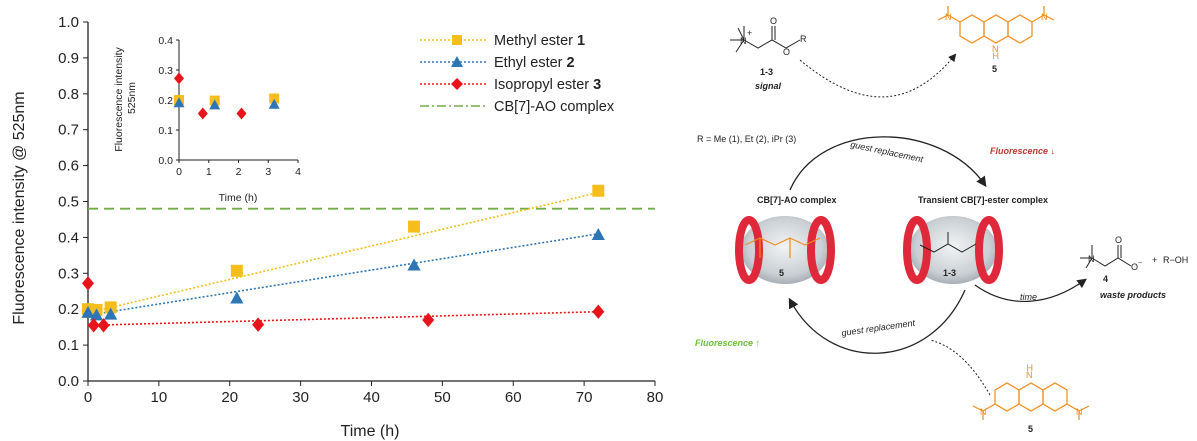  I want to click on y-axis-label: Fluorescence intensity @ 525nm, so click(19, 207).